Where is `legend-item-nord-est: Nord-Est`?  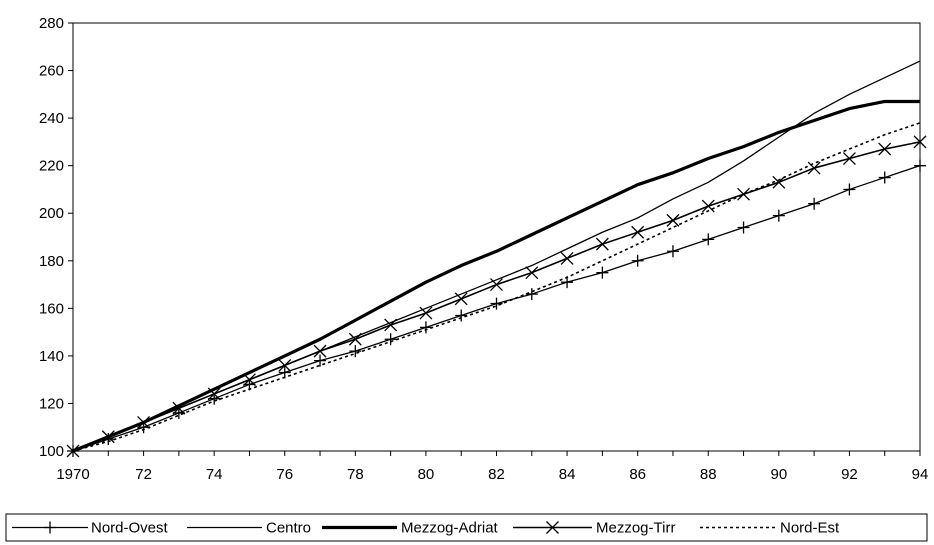 legend-item-nord-est: Nord-Est is located at coordinates (770, 528).